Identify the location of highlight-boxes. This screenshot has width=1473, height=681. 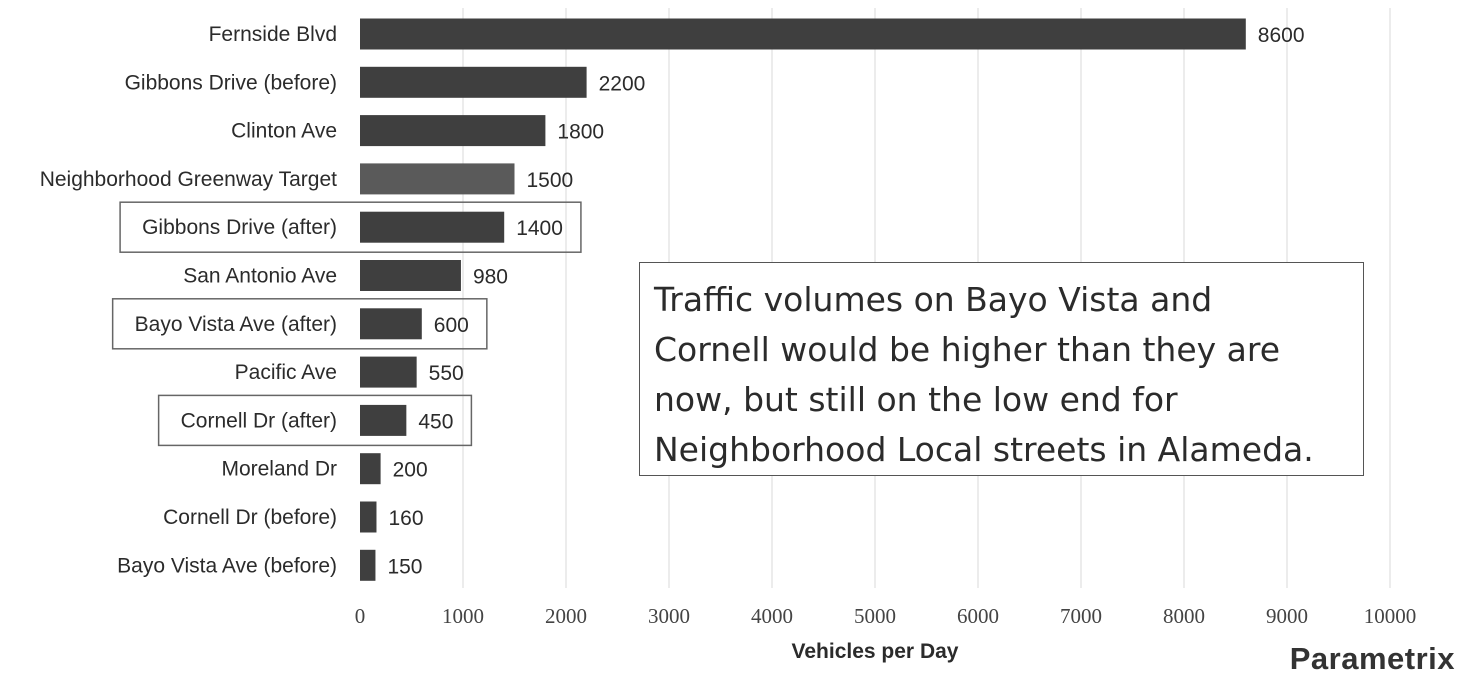
(346, 324).